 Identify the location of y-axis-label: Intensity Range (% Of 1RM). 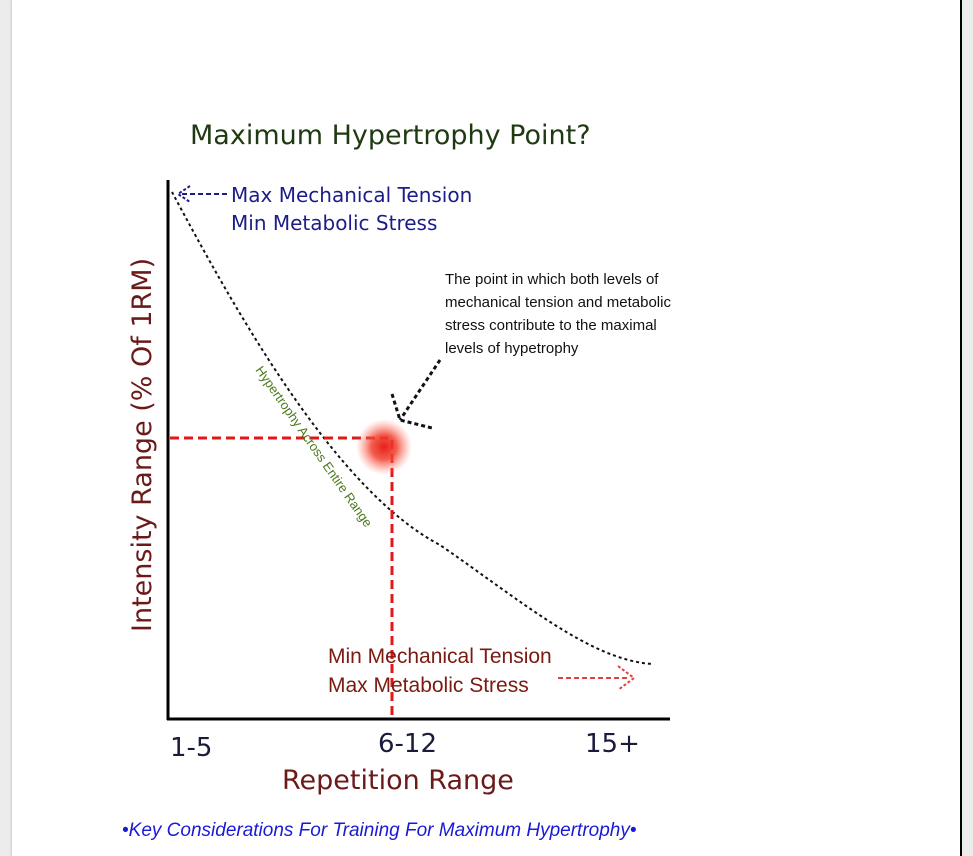
(142, 445).